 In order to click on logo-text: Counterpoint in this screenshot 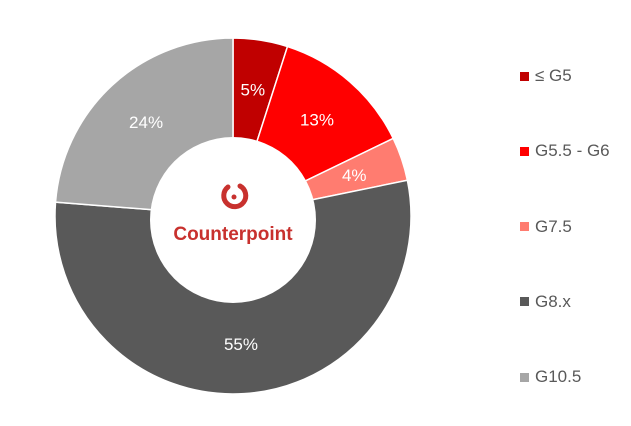, I will do `click(233, 234)`.